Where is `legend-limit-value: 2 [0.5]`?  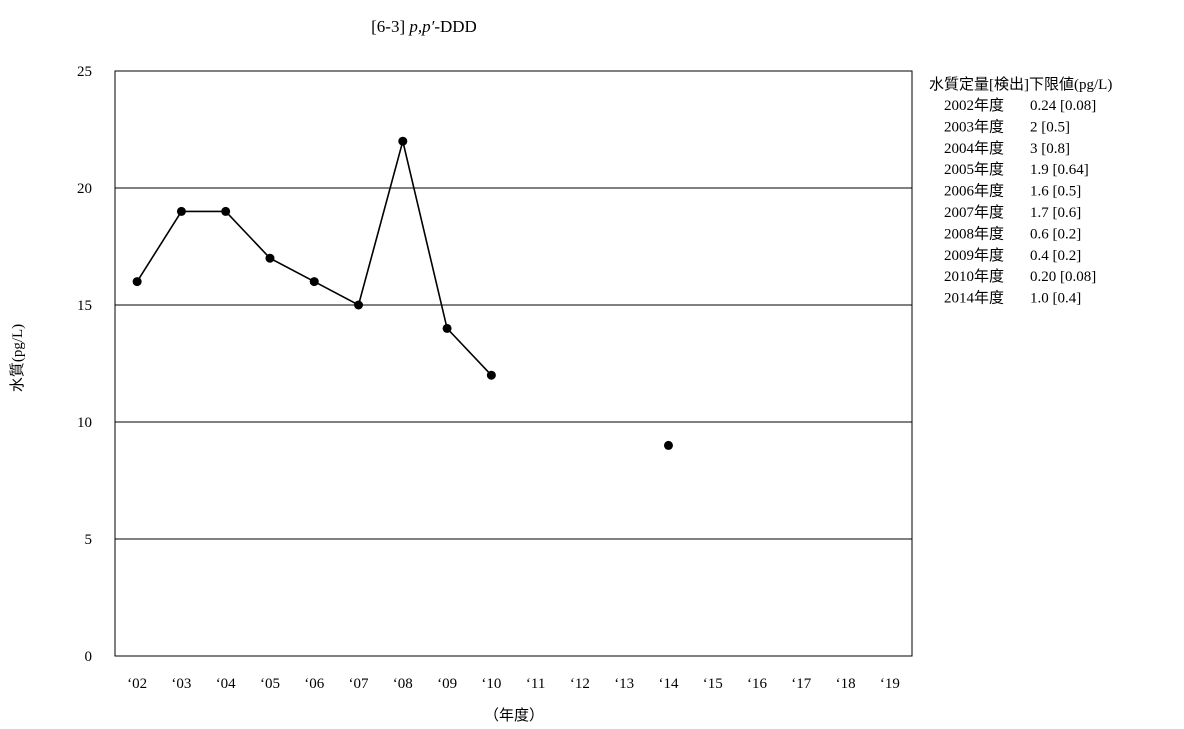
legend-limit-value: 2 [0.5] is located at coordinates (1050, 127).